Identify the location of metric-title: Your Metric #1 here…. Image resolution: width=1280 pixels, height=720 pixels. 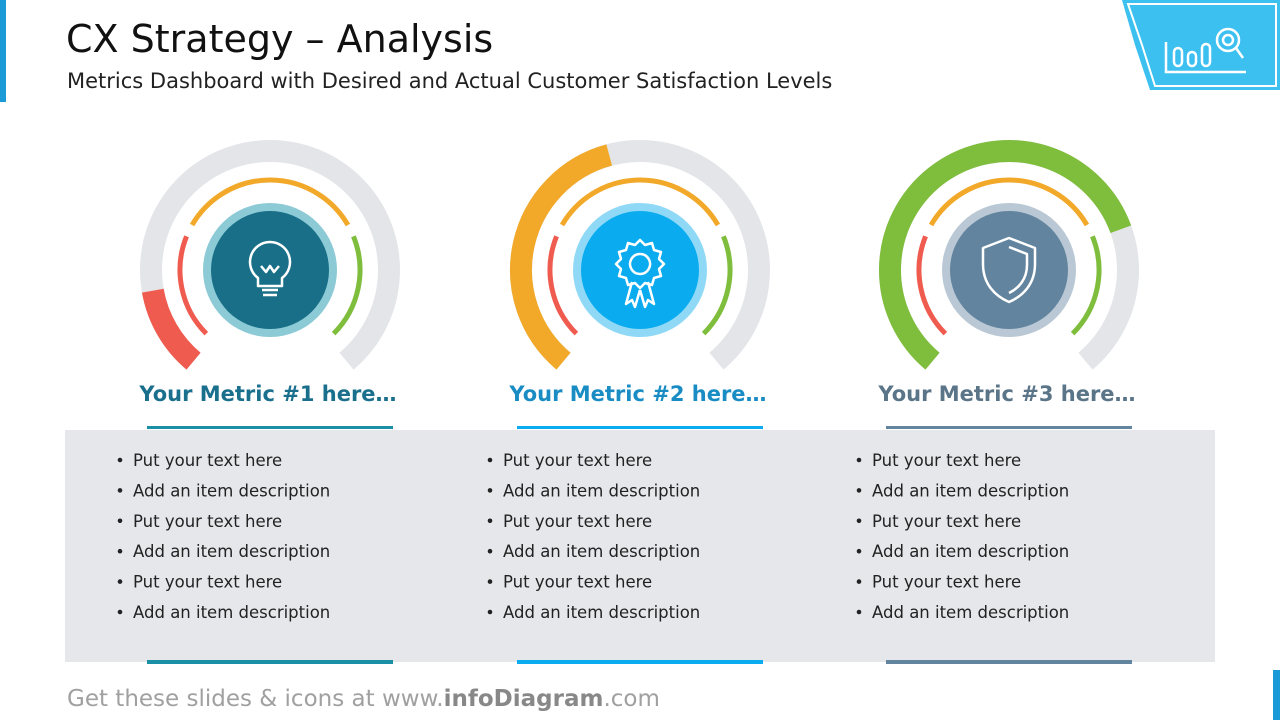
(267, 394).